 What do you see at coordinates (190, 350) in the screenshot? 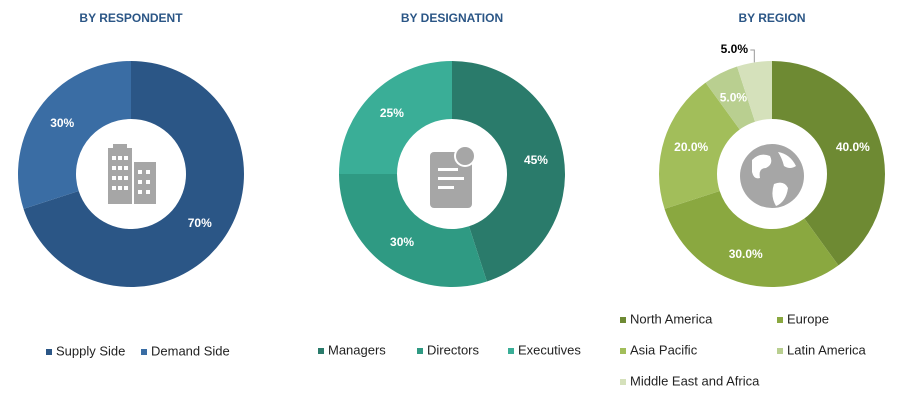
I see `legend-label: Demand Side` at bounding box center [190, 350].